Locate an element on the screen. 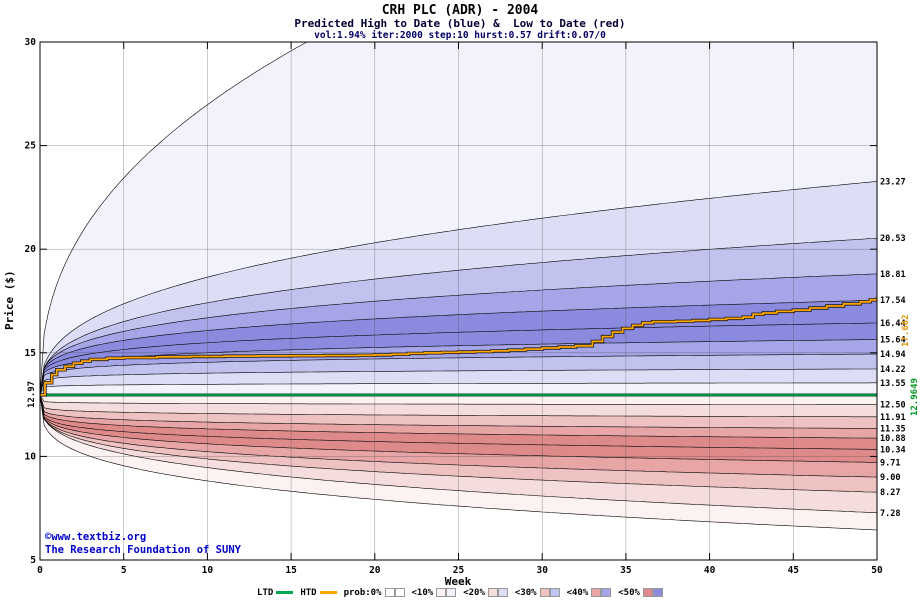 This screenshot has height=600, width=920. legend-item: <50% is located at coordinates (640, 593).